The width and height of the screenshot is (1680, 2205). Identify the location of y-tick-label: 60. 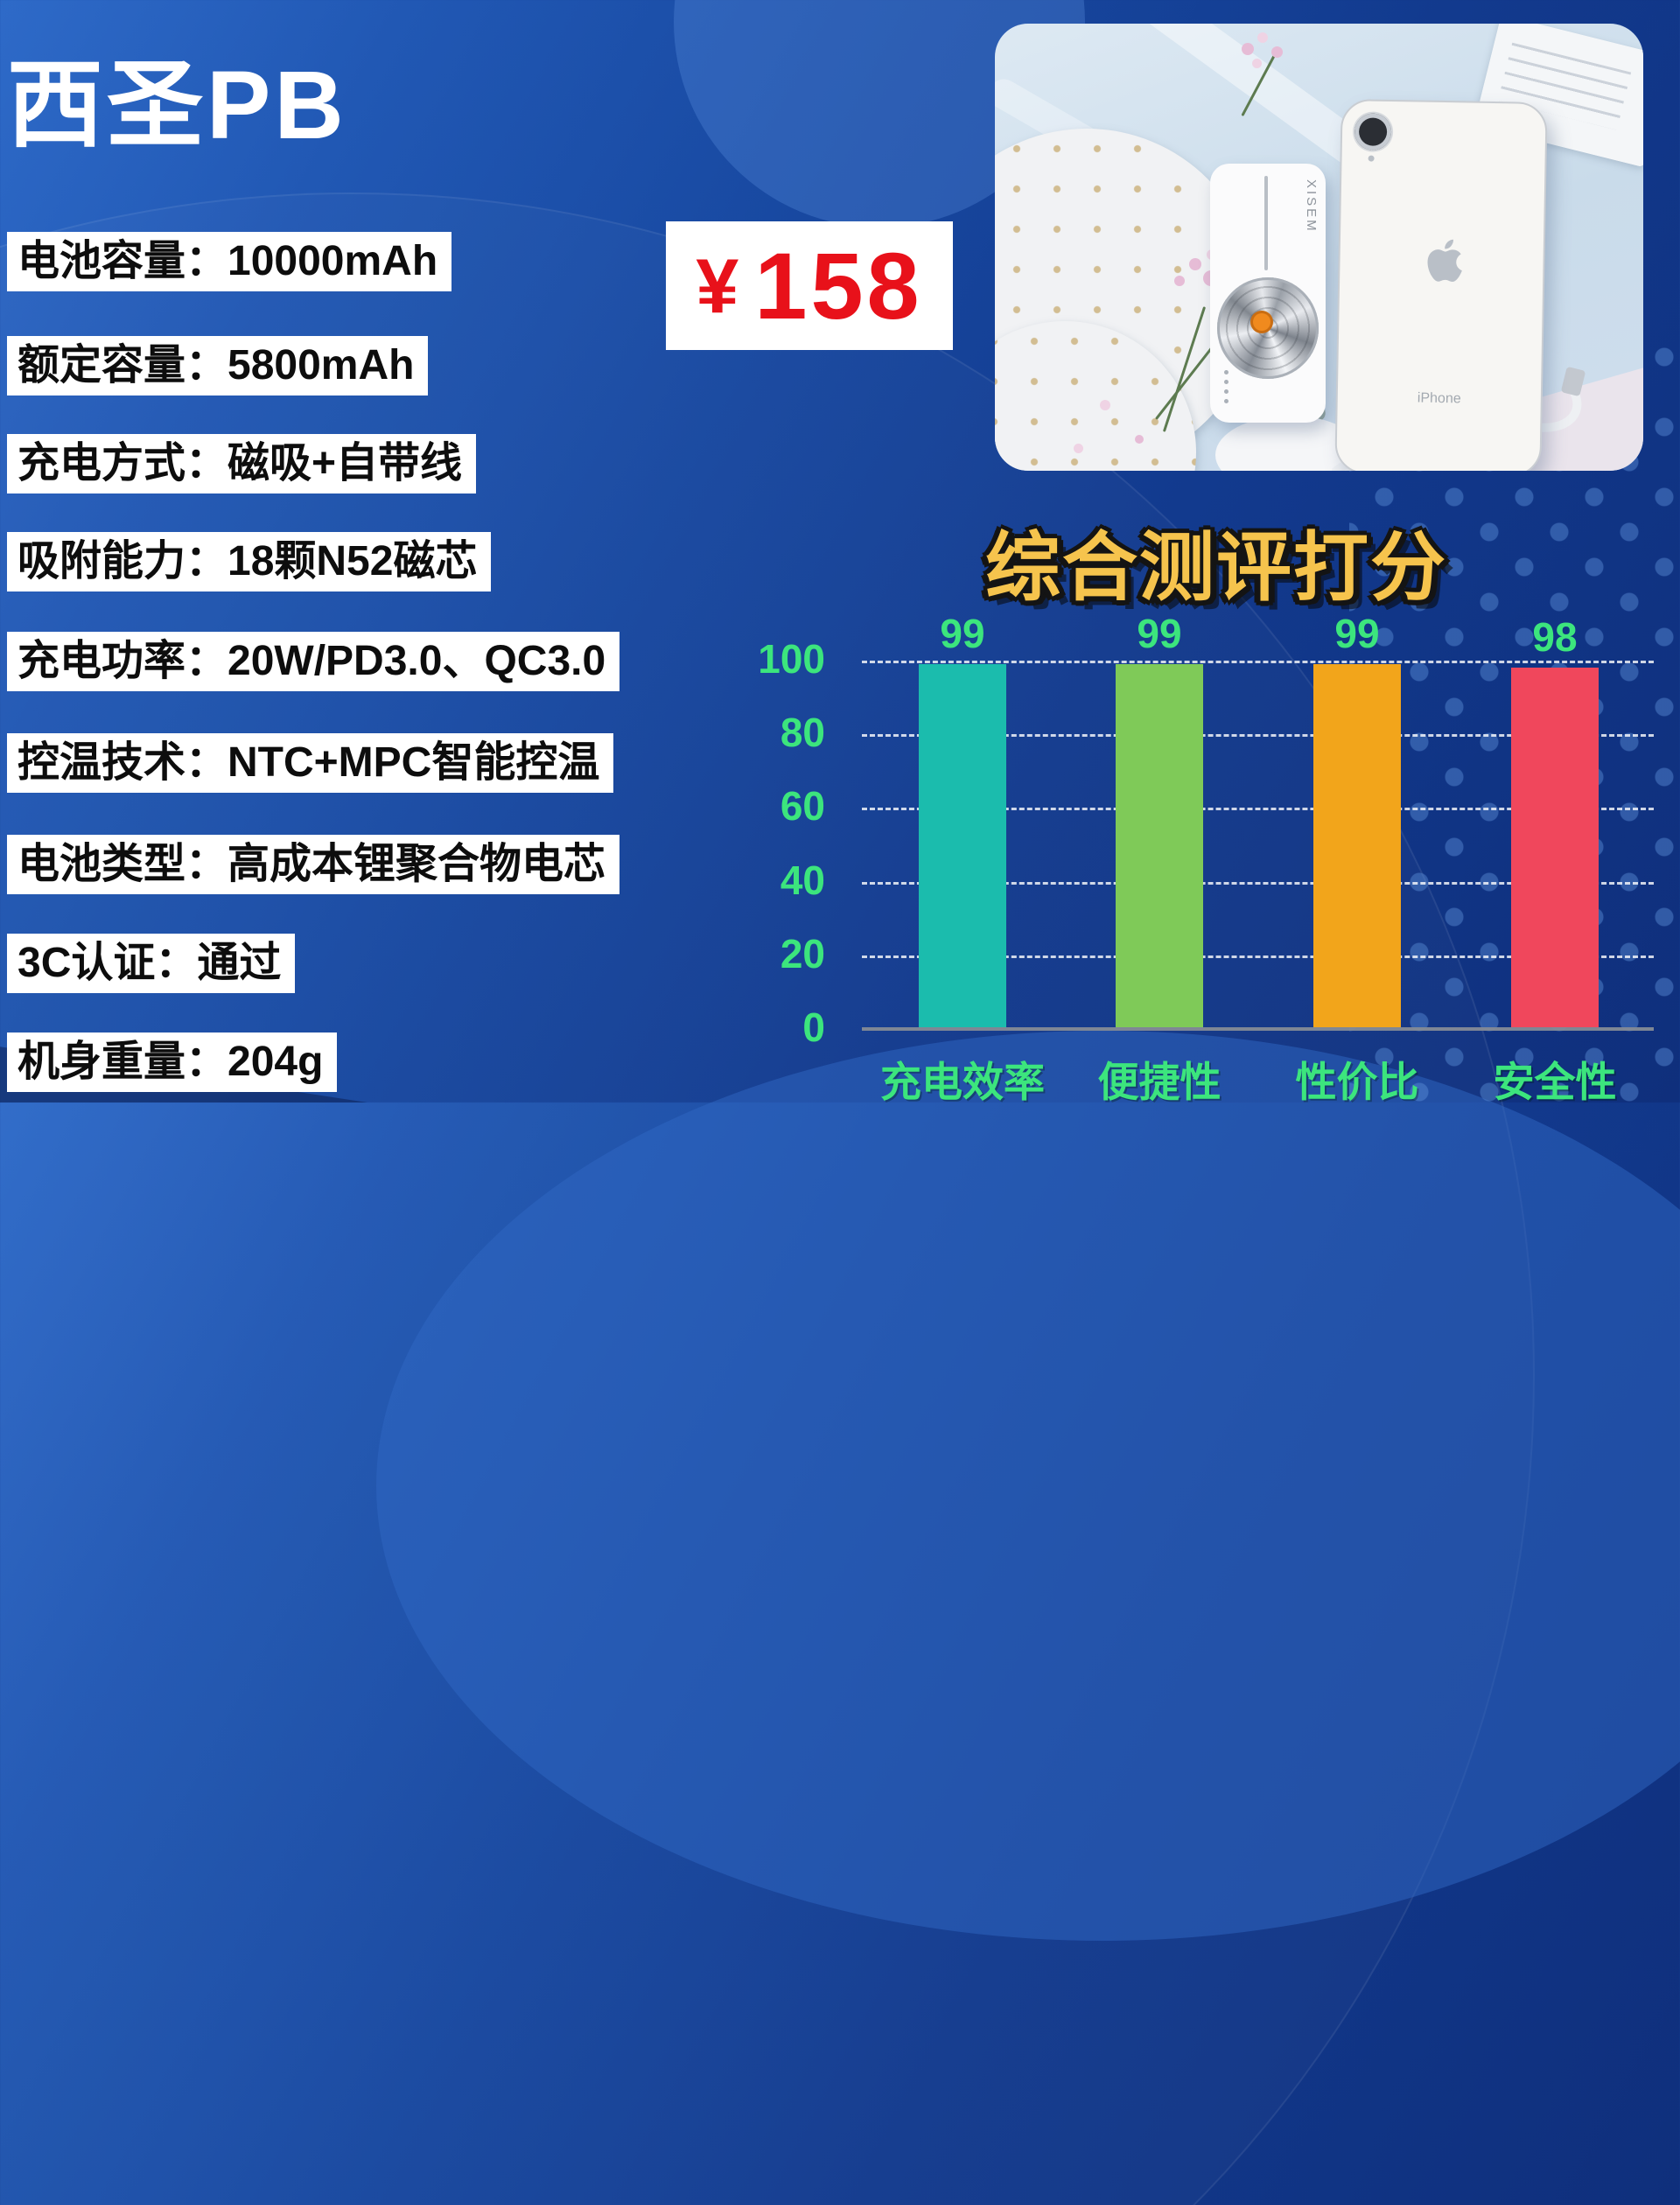
(802, 806).